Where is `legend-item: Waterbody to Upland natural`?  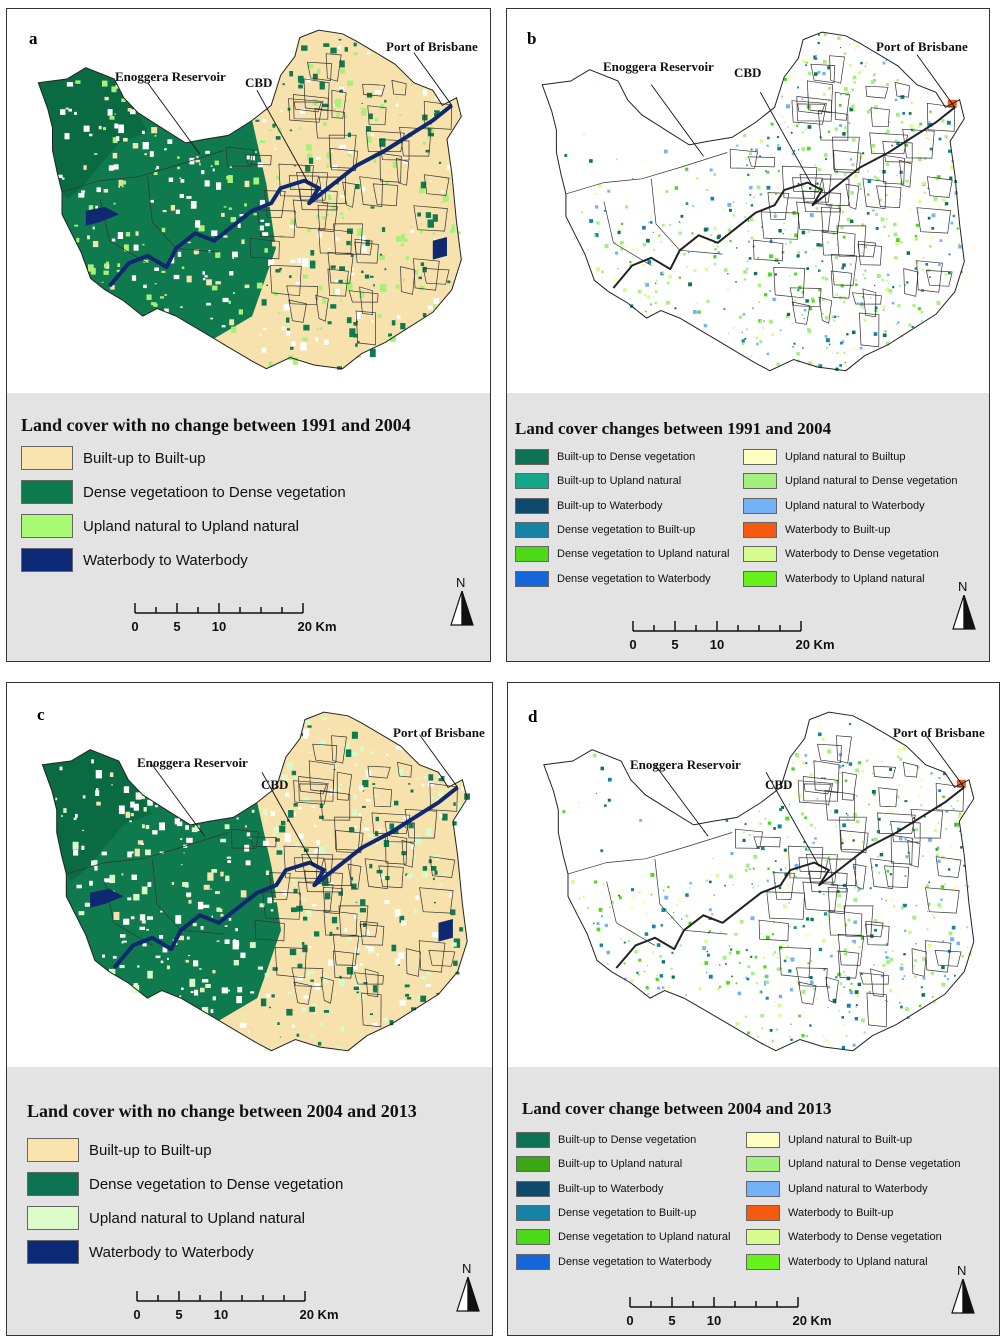
legend-item: Waterbody to Upland natural is located at coordinates (837, 1262).